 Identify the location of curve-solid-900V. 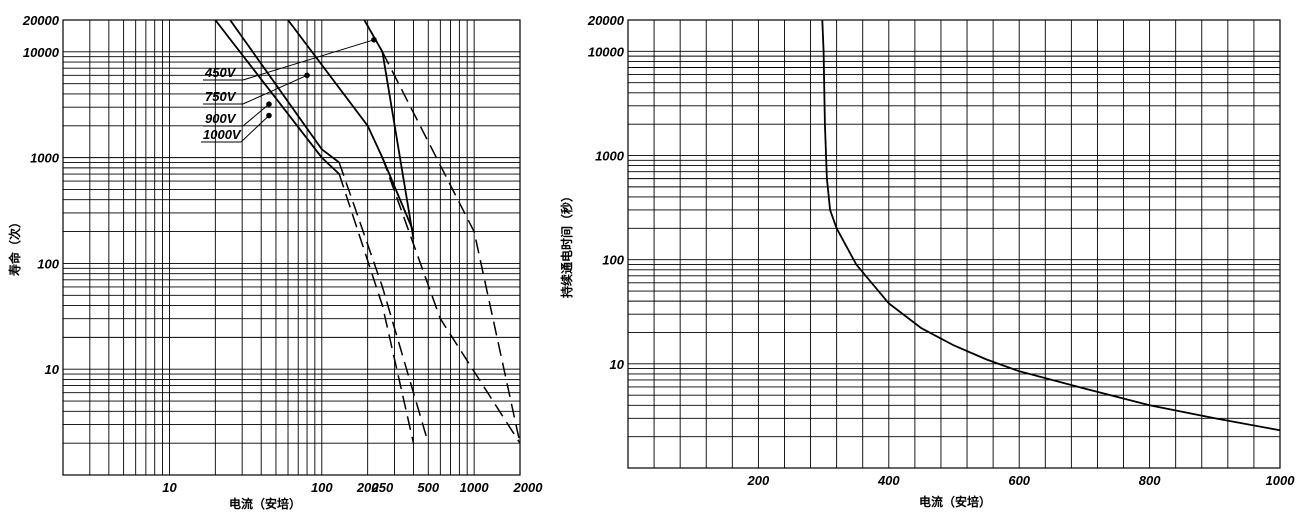
(284, 91).